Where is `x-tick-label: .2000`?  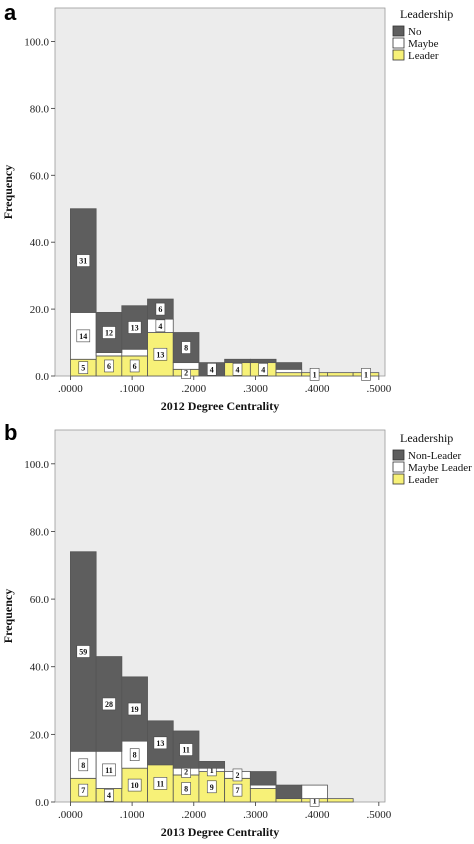
x-tick-label: .2000 is located at coordinates (193, 815).